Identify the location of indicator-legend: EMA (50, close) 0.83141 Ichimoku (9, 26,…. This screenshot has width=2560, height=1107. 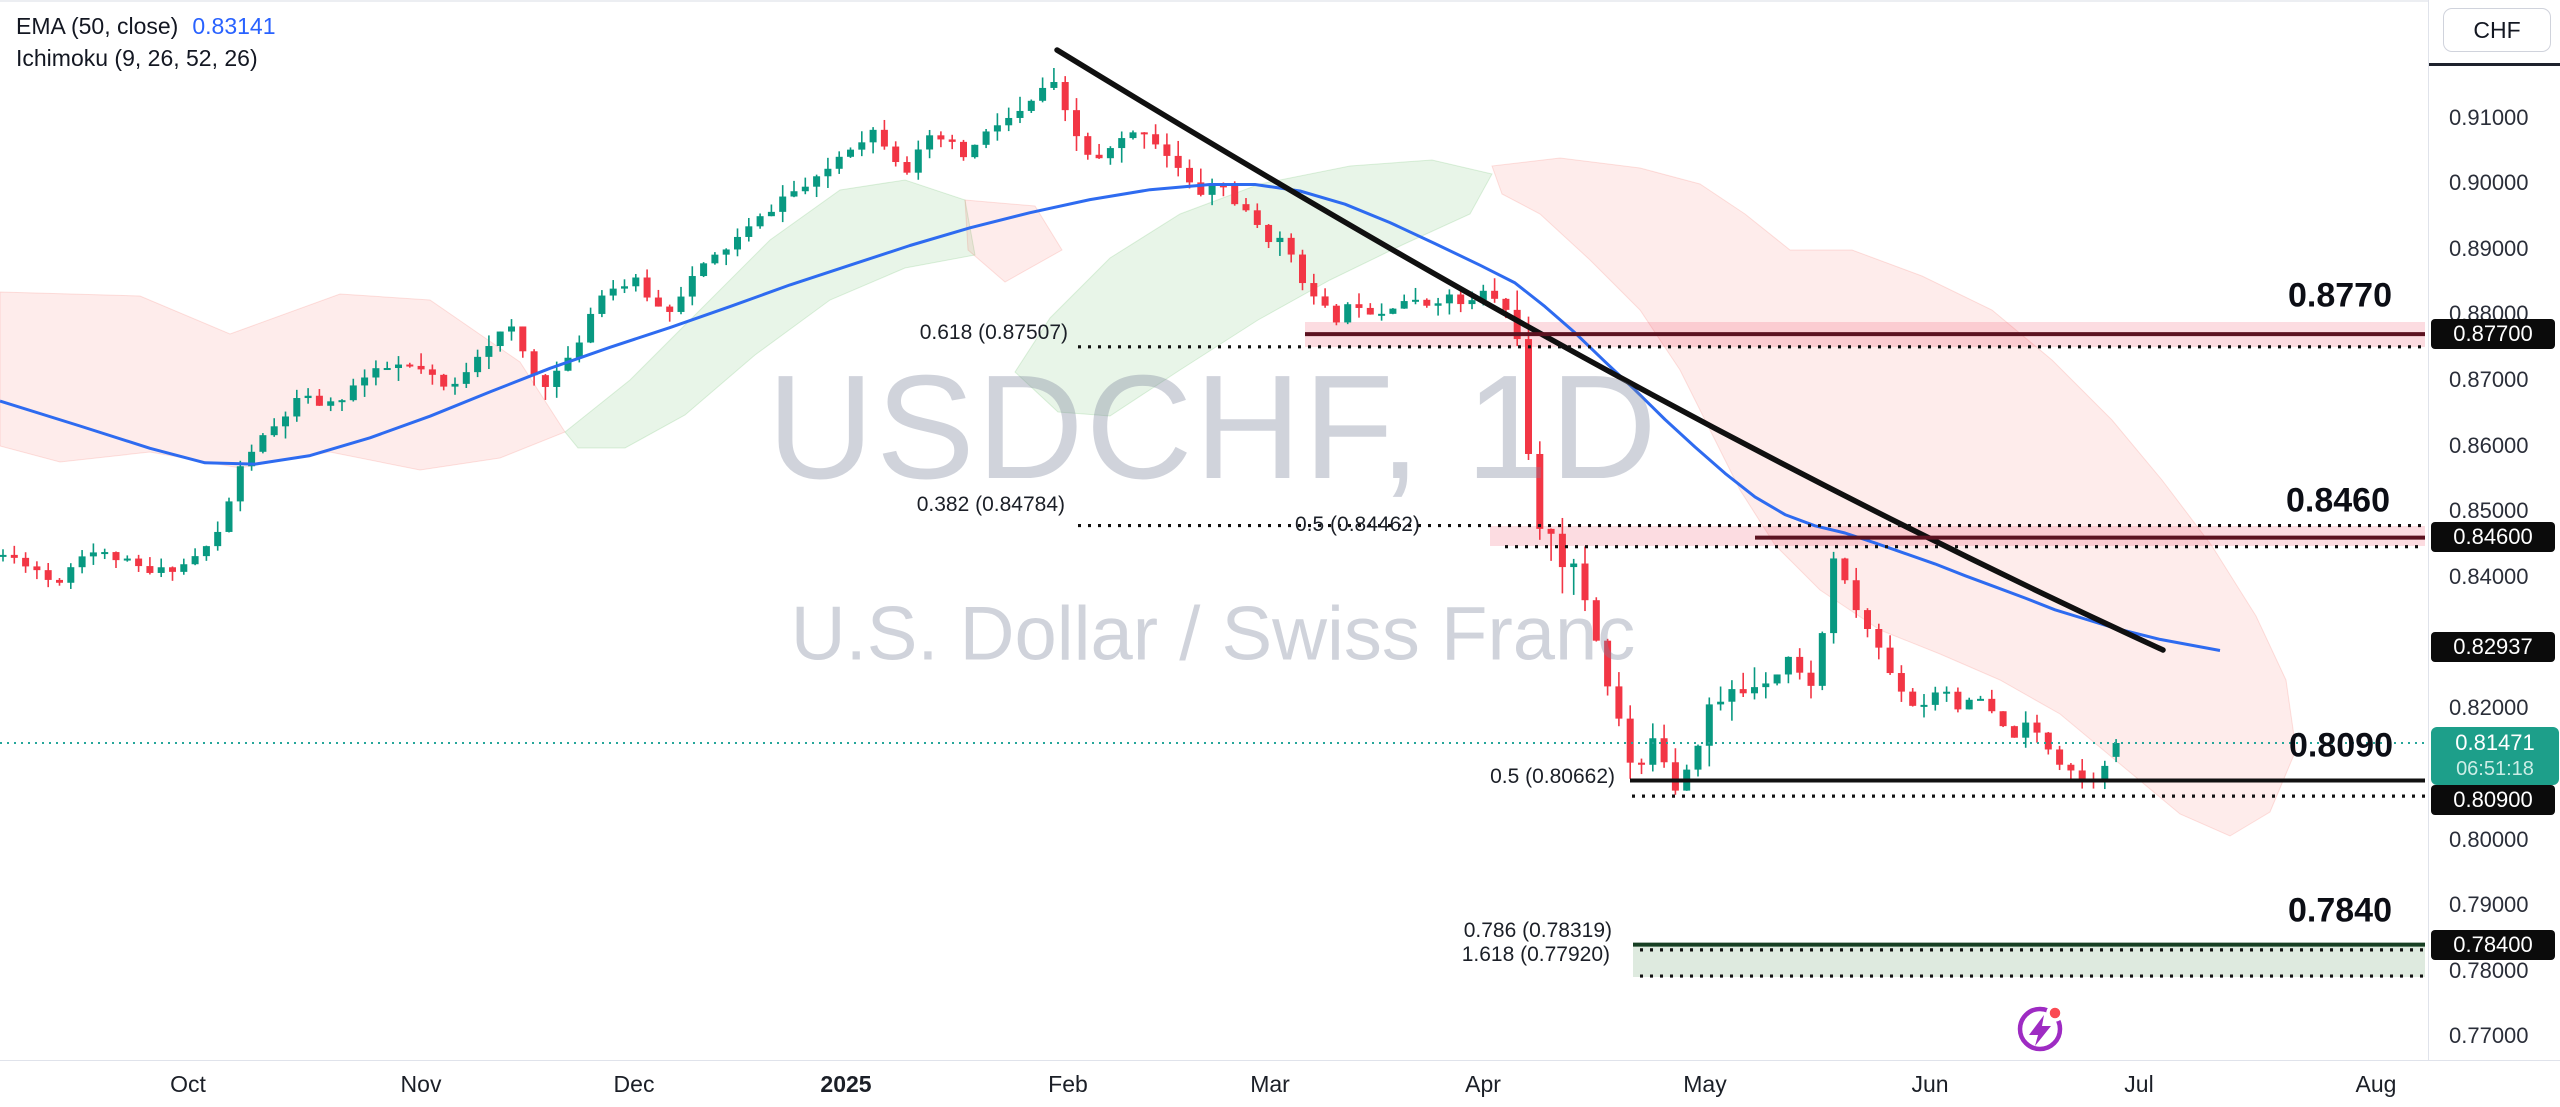
(145, 42).